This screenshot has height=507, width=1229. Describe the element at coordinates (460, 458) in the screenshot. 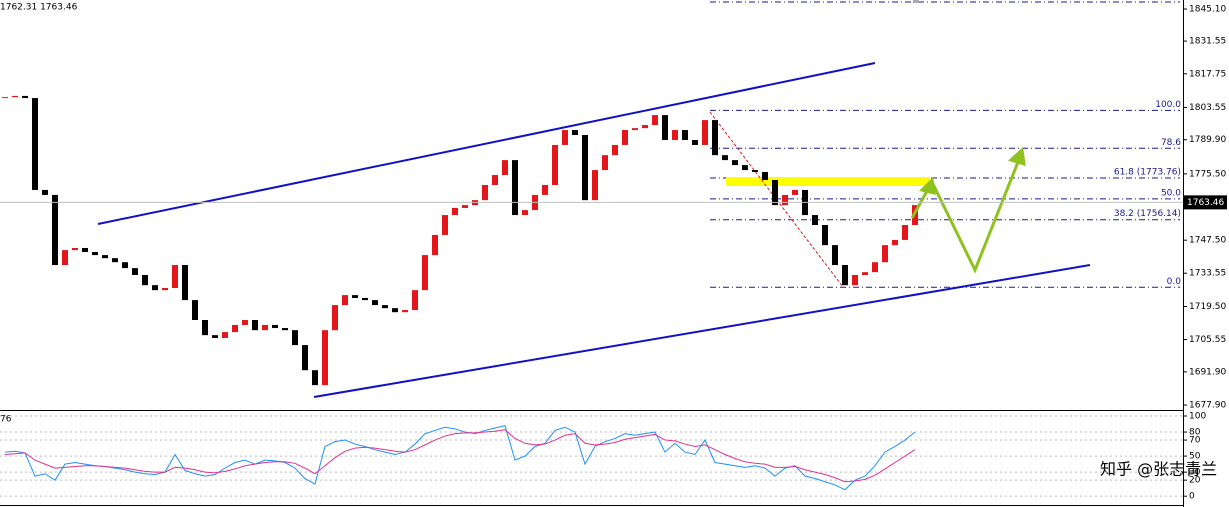

I see `indicator-line` at that location.